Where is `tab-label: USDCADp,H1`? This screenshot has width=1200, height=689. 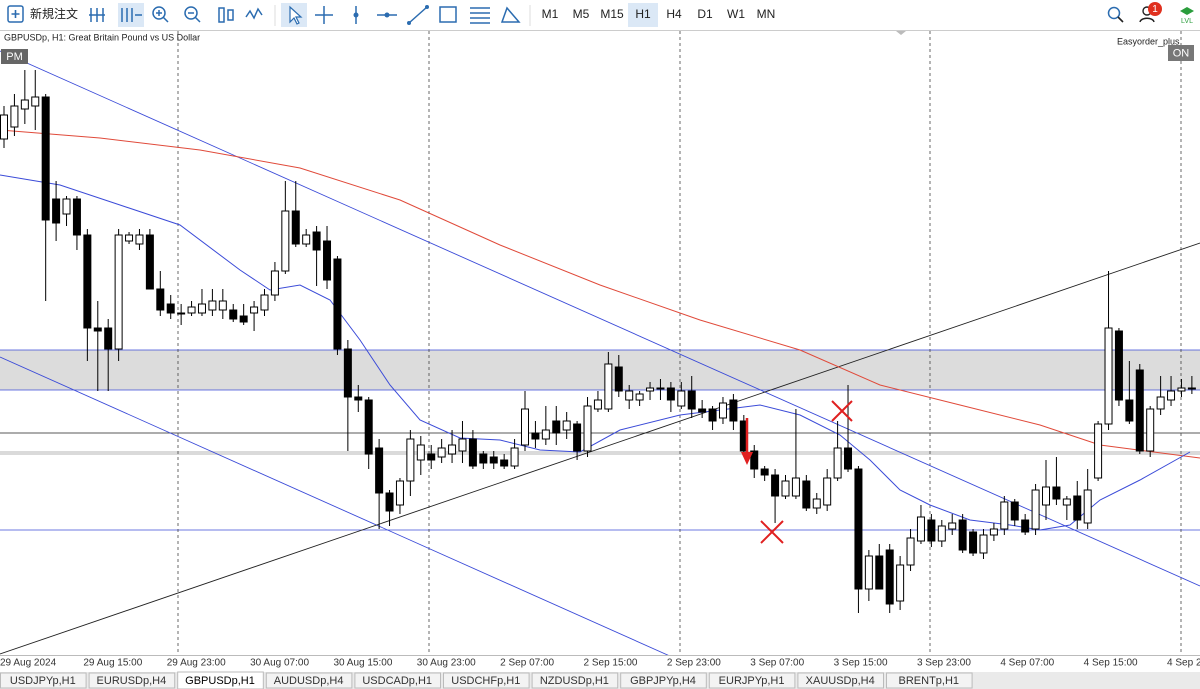 tab-label: USDCADp,H1 is located at coordinates (397, 681).